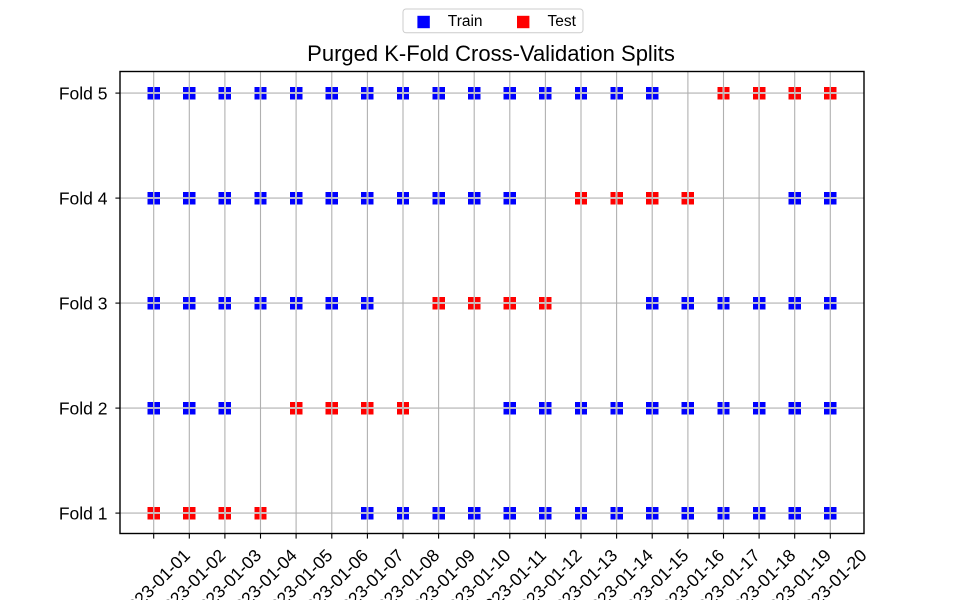 This screenshot has height=600, width=960. What do you see at coordinates (83, 408) in the screenshot?
I see `svg-text: Fold 2` at bounding box center [83, 408].